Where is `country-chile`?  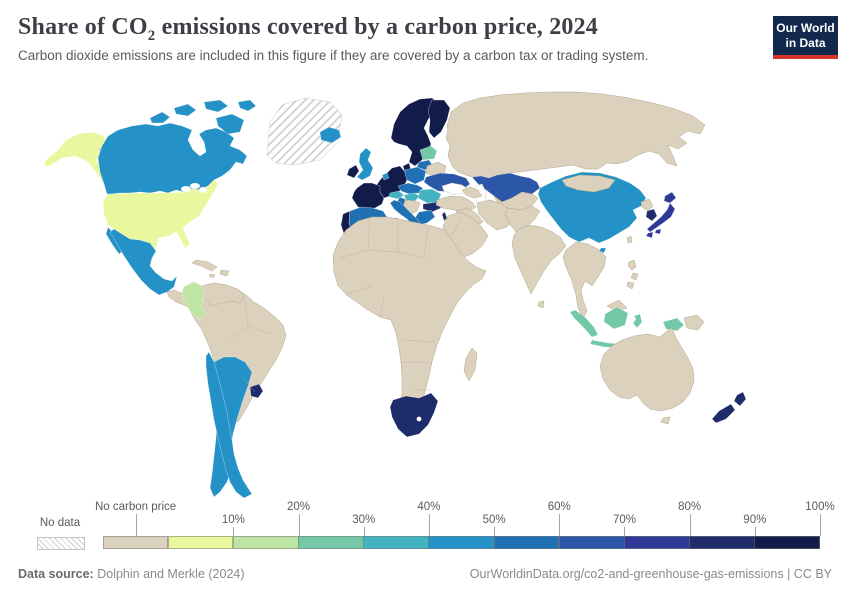 country-chile is located at coordinates (229, 425).